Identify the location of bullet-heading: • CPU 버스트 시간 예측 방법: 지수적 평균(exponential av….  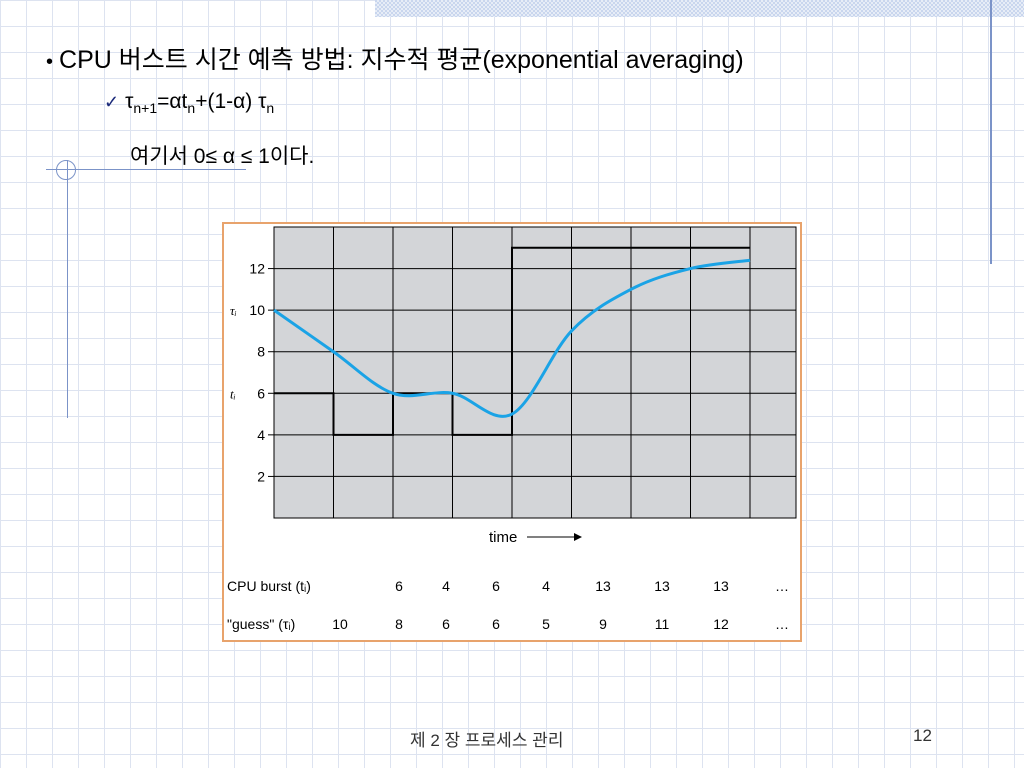
(395, 58).